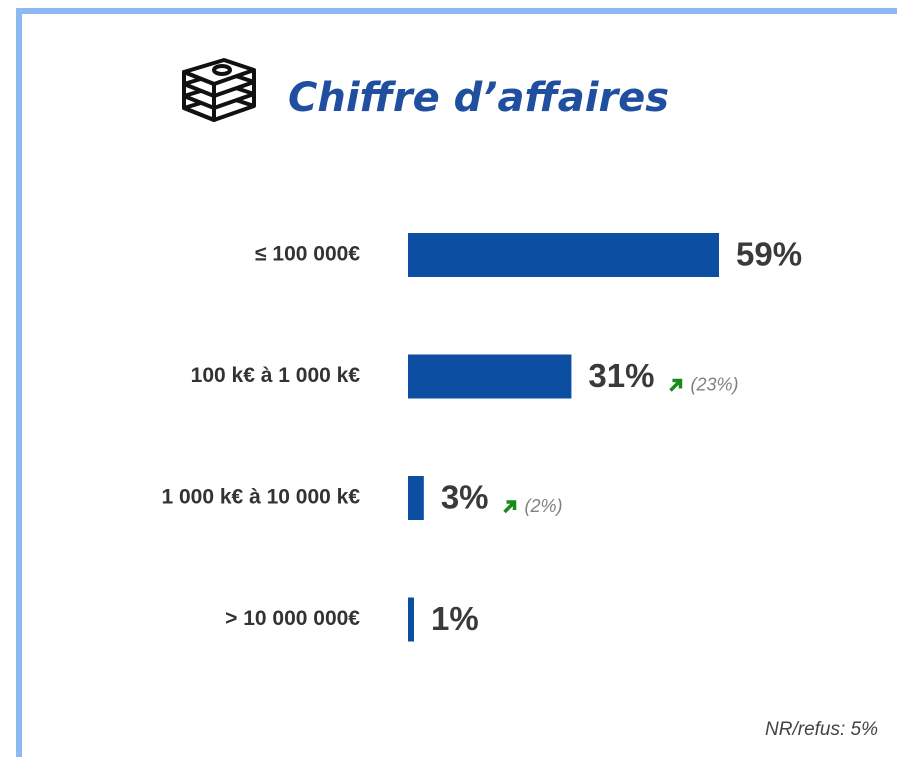 The width and height of the screenshot is (897, 757). I want to click on note: NR/refus: 5%, so click(821, 729).